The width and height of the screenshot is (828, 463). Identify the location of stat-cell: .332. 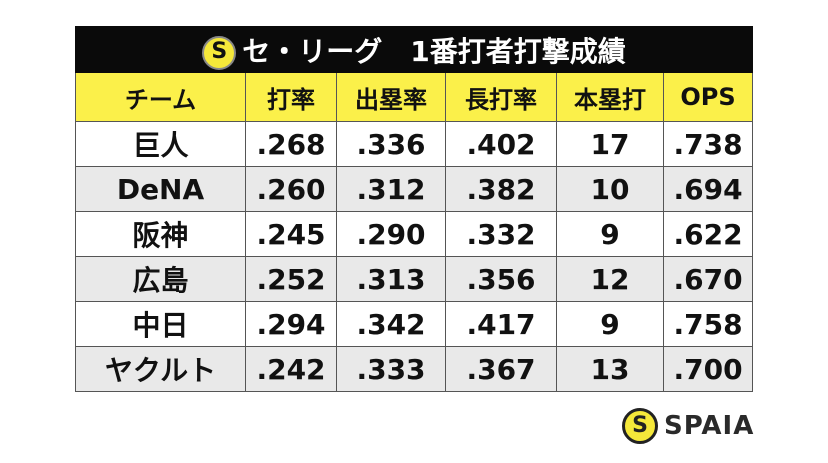
(501, 234).